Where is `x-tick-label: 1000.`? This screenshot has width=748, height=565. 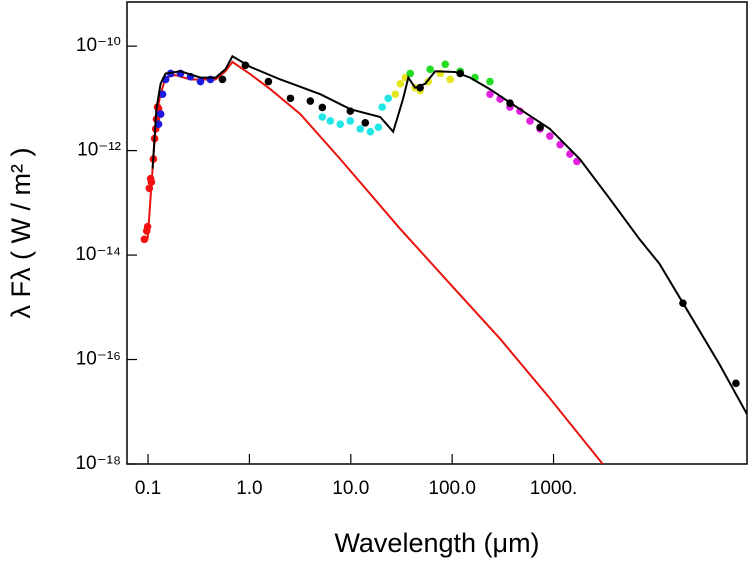 x-tick-label: 1000. is located at coordinates (554, 488).